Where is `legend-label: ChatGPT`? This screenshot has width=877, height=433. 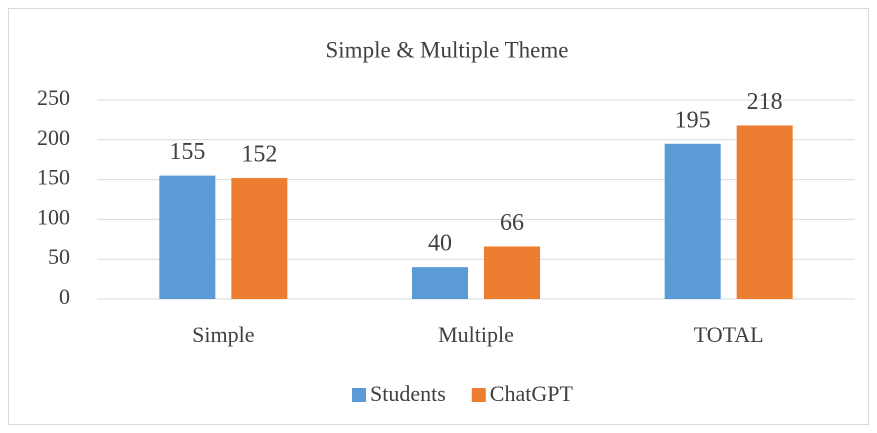
legend-label: ChatGPT is located at coordinates (532, 393).